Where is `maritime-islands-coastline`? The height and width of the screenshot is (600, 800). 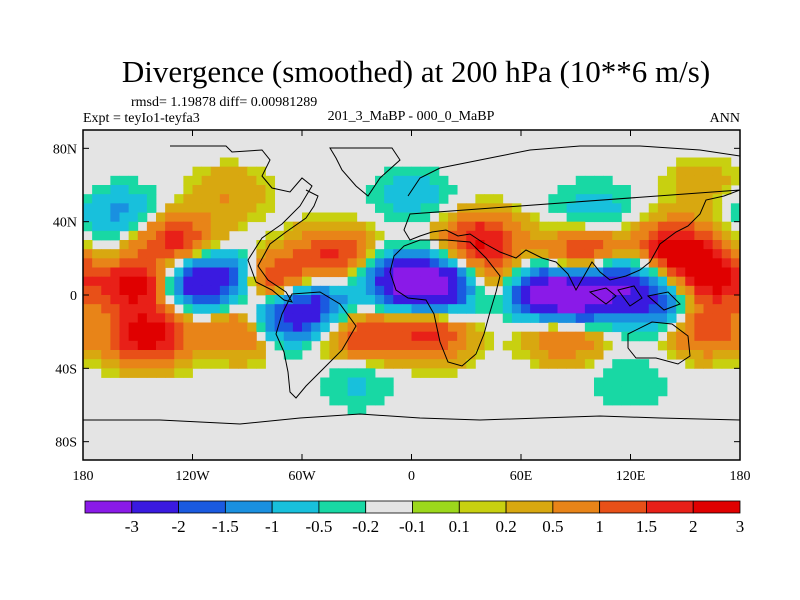
maritime-islands-coastline is located at coordinates (634, 298).